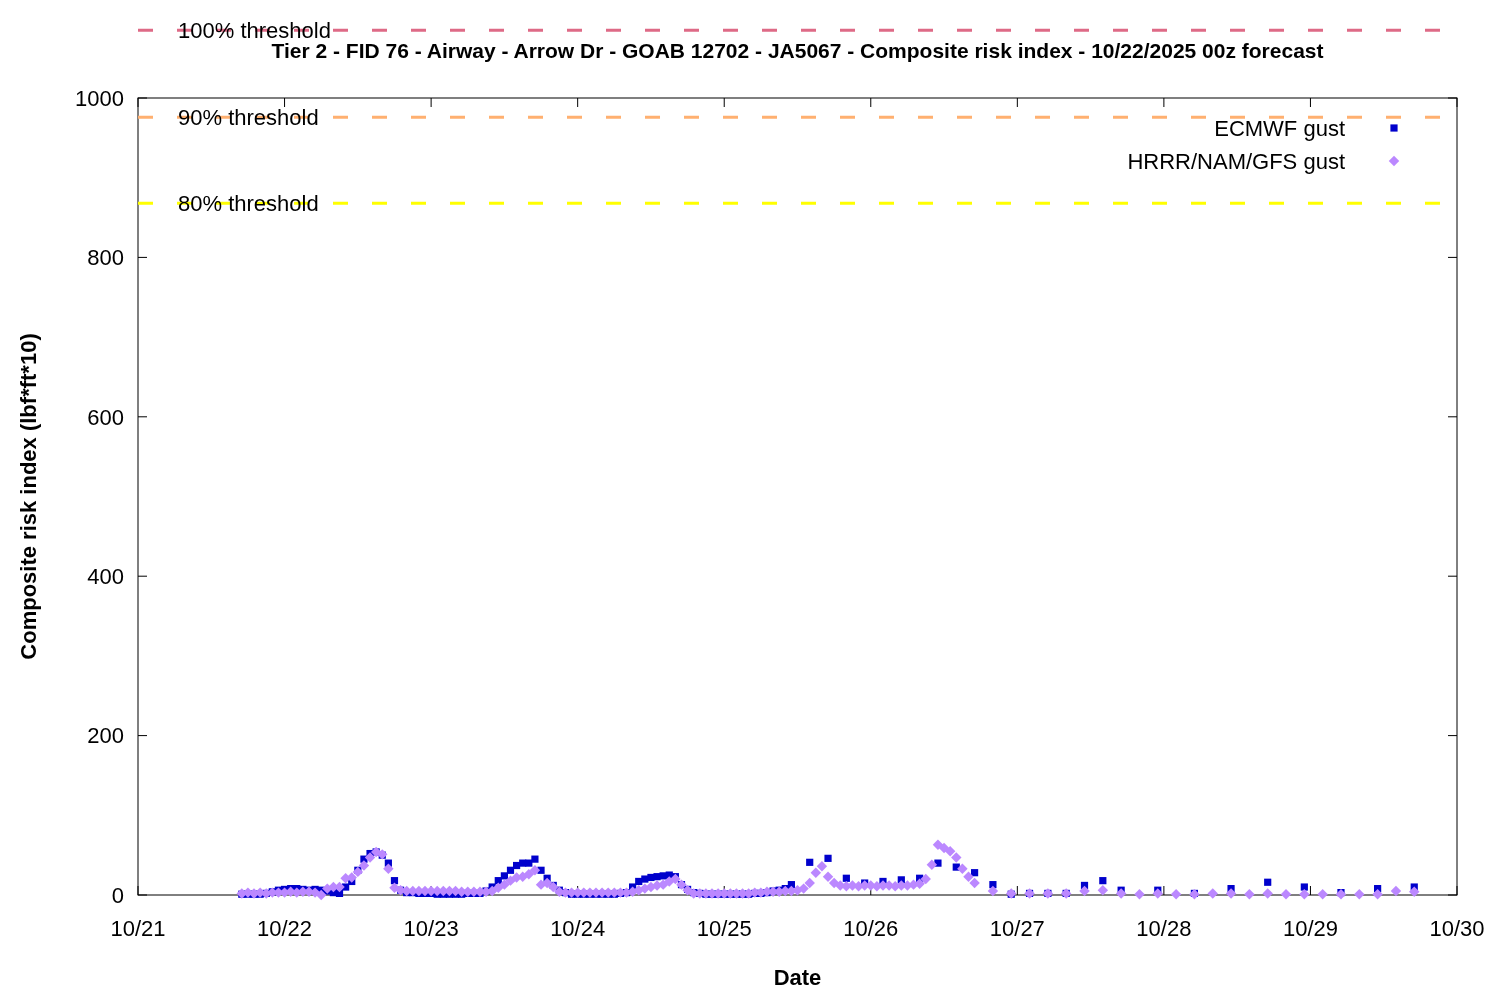  Describe the element at coordinates (138, 928) in the screenshot. I see `x-tick-label: 10/21` at that location.